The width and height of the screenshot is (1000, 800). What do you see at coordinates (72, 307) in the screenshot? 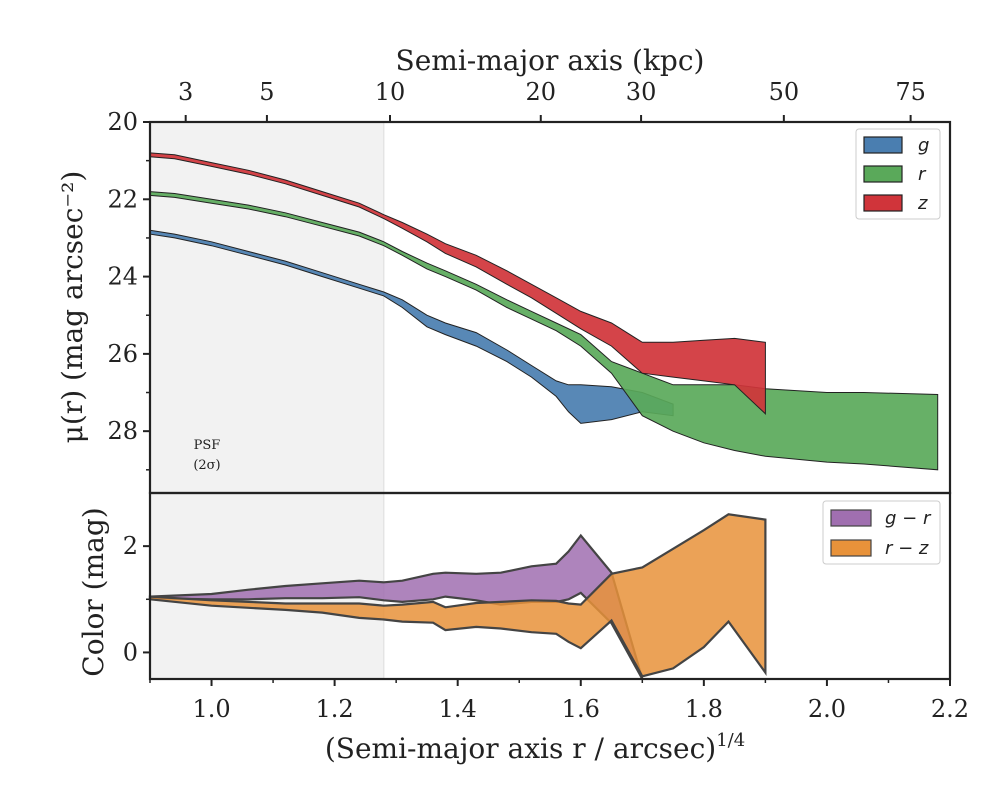
I see `top-y-axis-label: μ(r) (mag arcsec⁻²)` at bounding box center [72, 307].